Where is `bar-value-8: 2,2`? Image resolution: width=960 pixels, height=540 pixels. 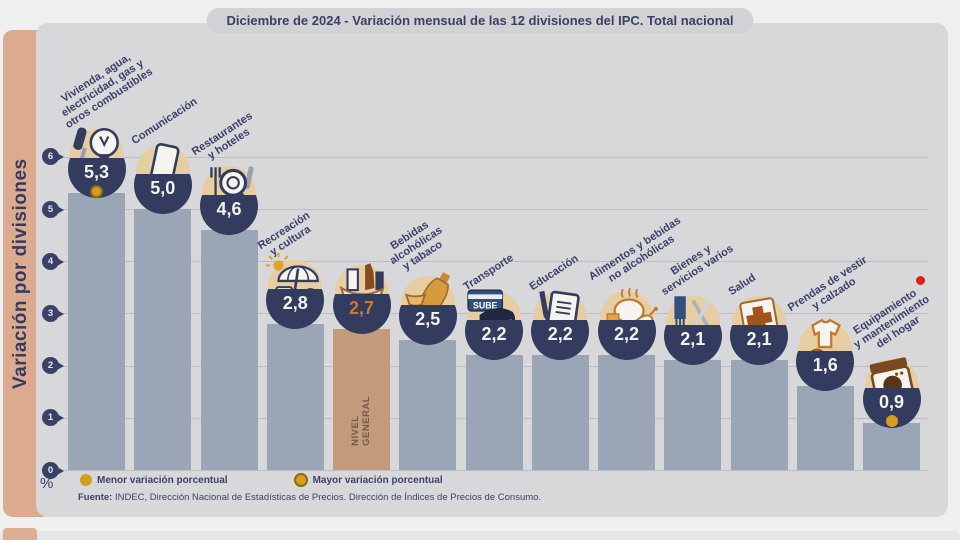
bar-value-8: 2,2 is located at coordinates (626, 334).